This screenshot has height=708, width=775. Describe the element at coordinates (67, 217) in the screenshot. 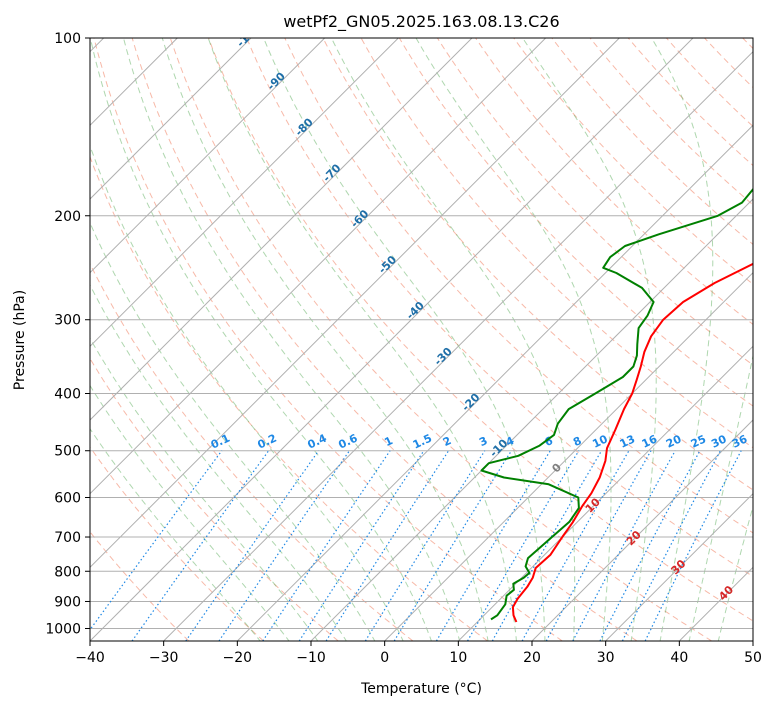

I see `y-tick-label: 200` at that location.